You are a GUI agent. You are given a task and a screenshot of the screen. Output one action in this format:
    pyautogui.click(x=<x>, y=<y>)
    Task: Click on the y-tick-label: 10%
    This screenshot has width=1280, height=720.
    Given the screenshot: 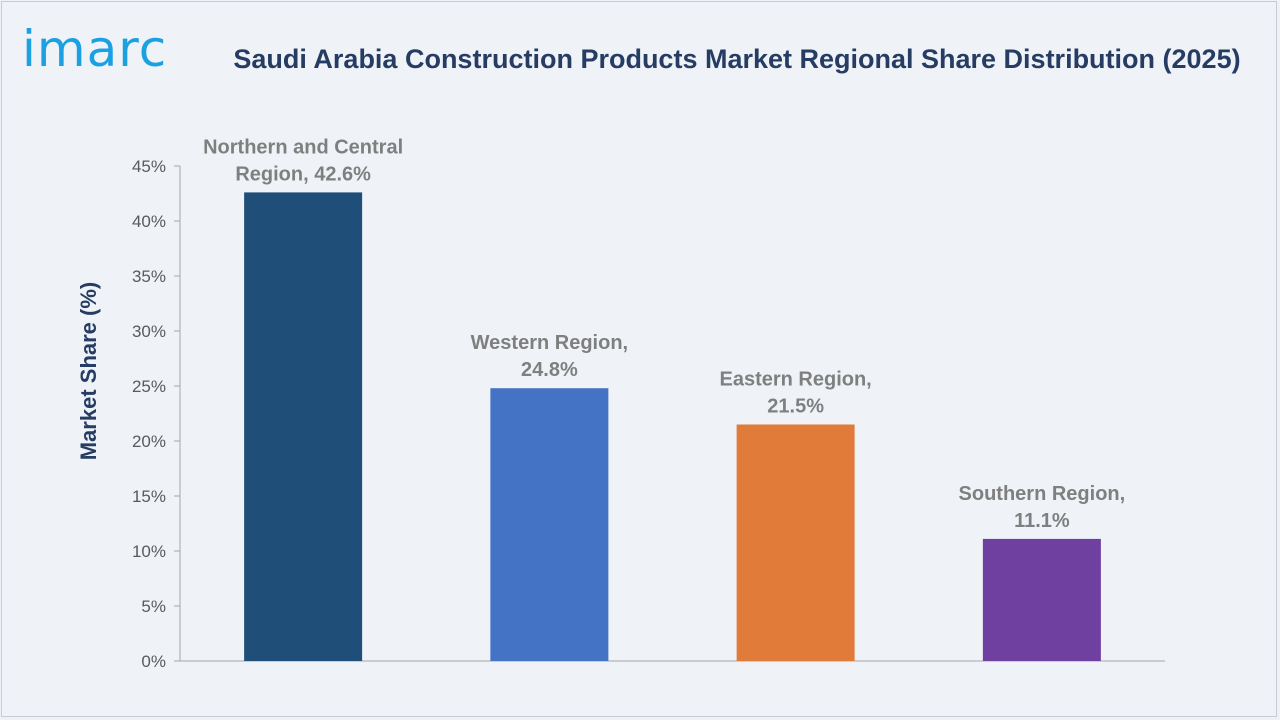 What is the action you would take?
    pyautogui.click(x=149, y=551)
    